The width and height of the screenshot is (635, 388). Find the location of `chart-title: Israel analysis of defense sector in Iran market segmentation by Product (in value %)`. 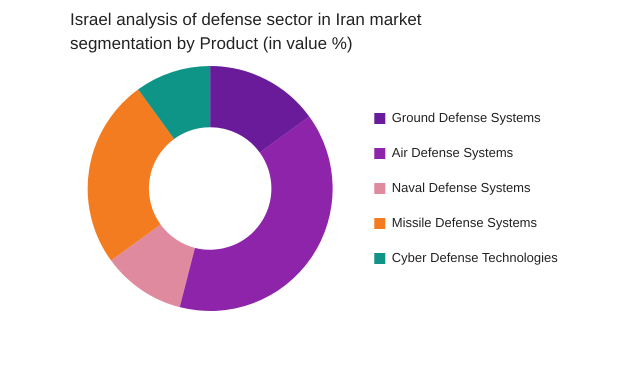

chart-title: Israel analysis of defense sector in Iran market segmentation by Product (in value %) is located at coordinates (246, 32).